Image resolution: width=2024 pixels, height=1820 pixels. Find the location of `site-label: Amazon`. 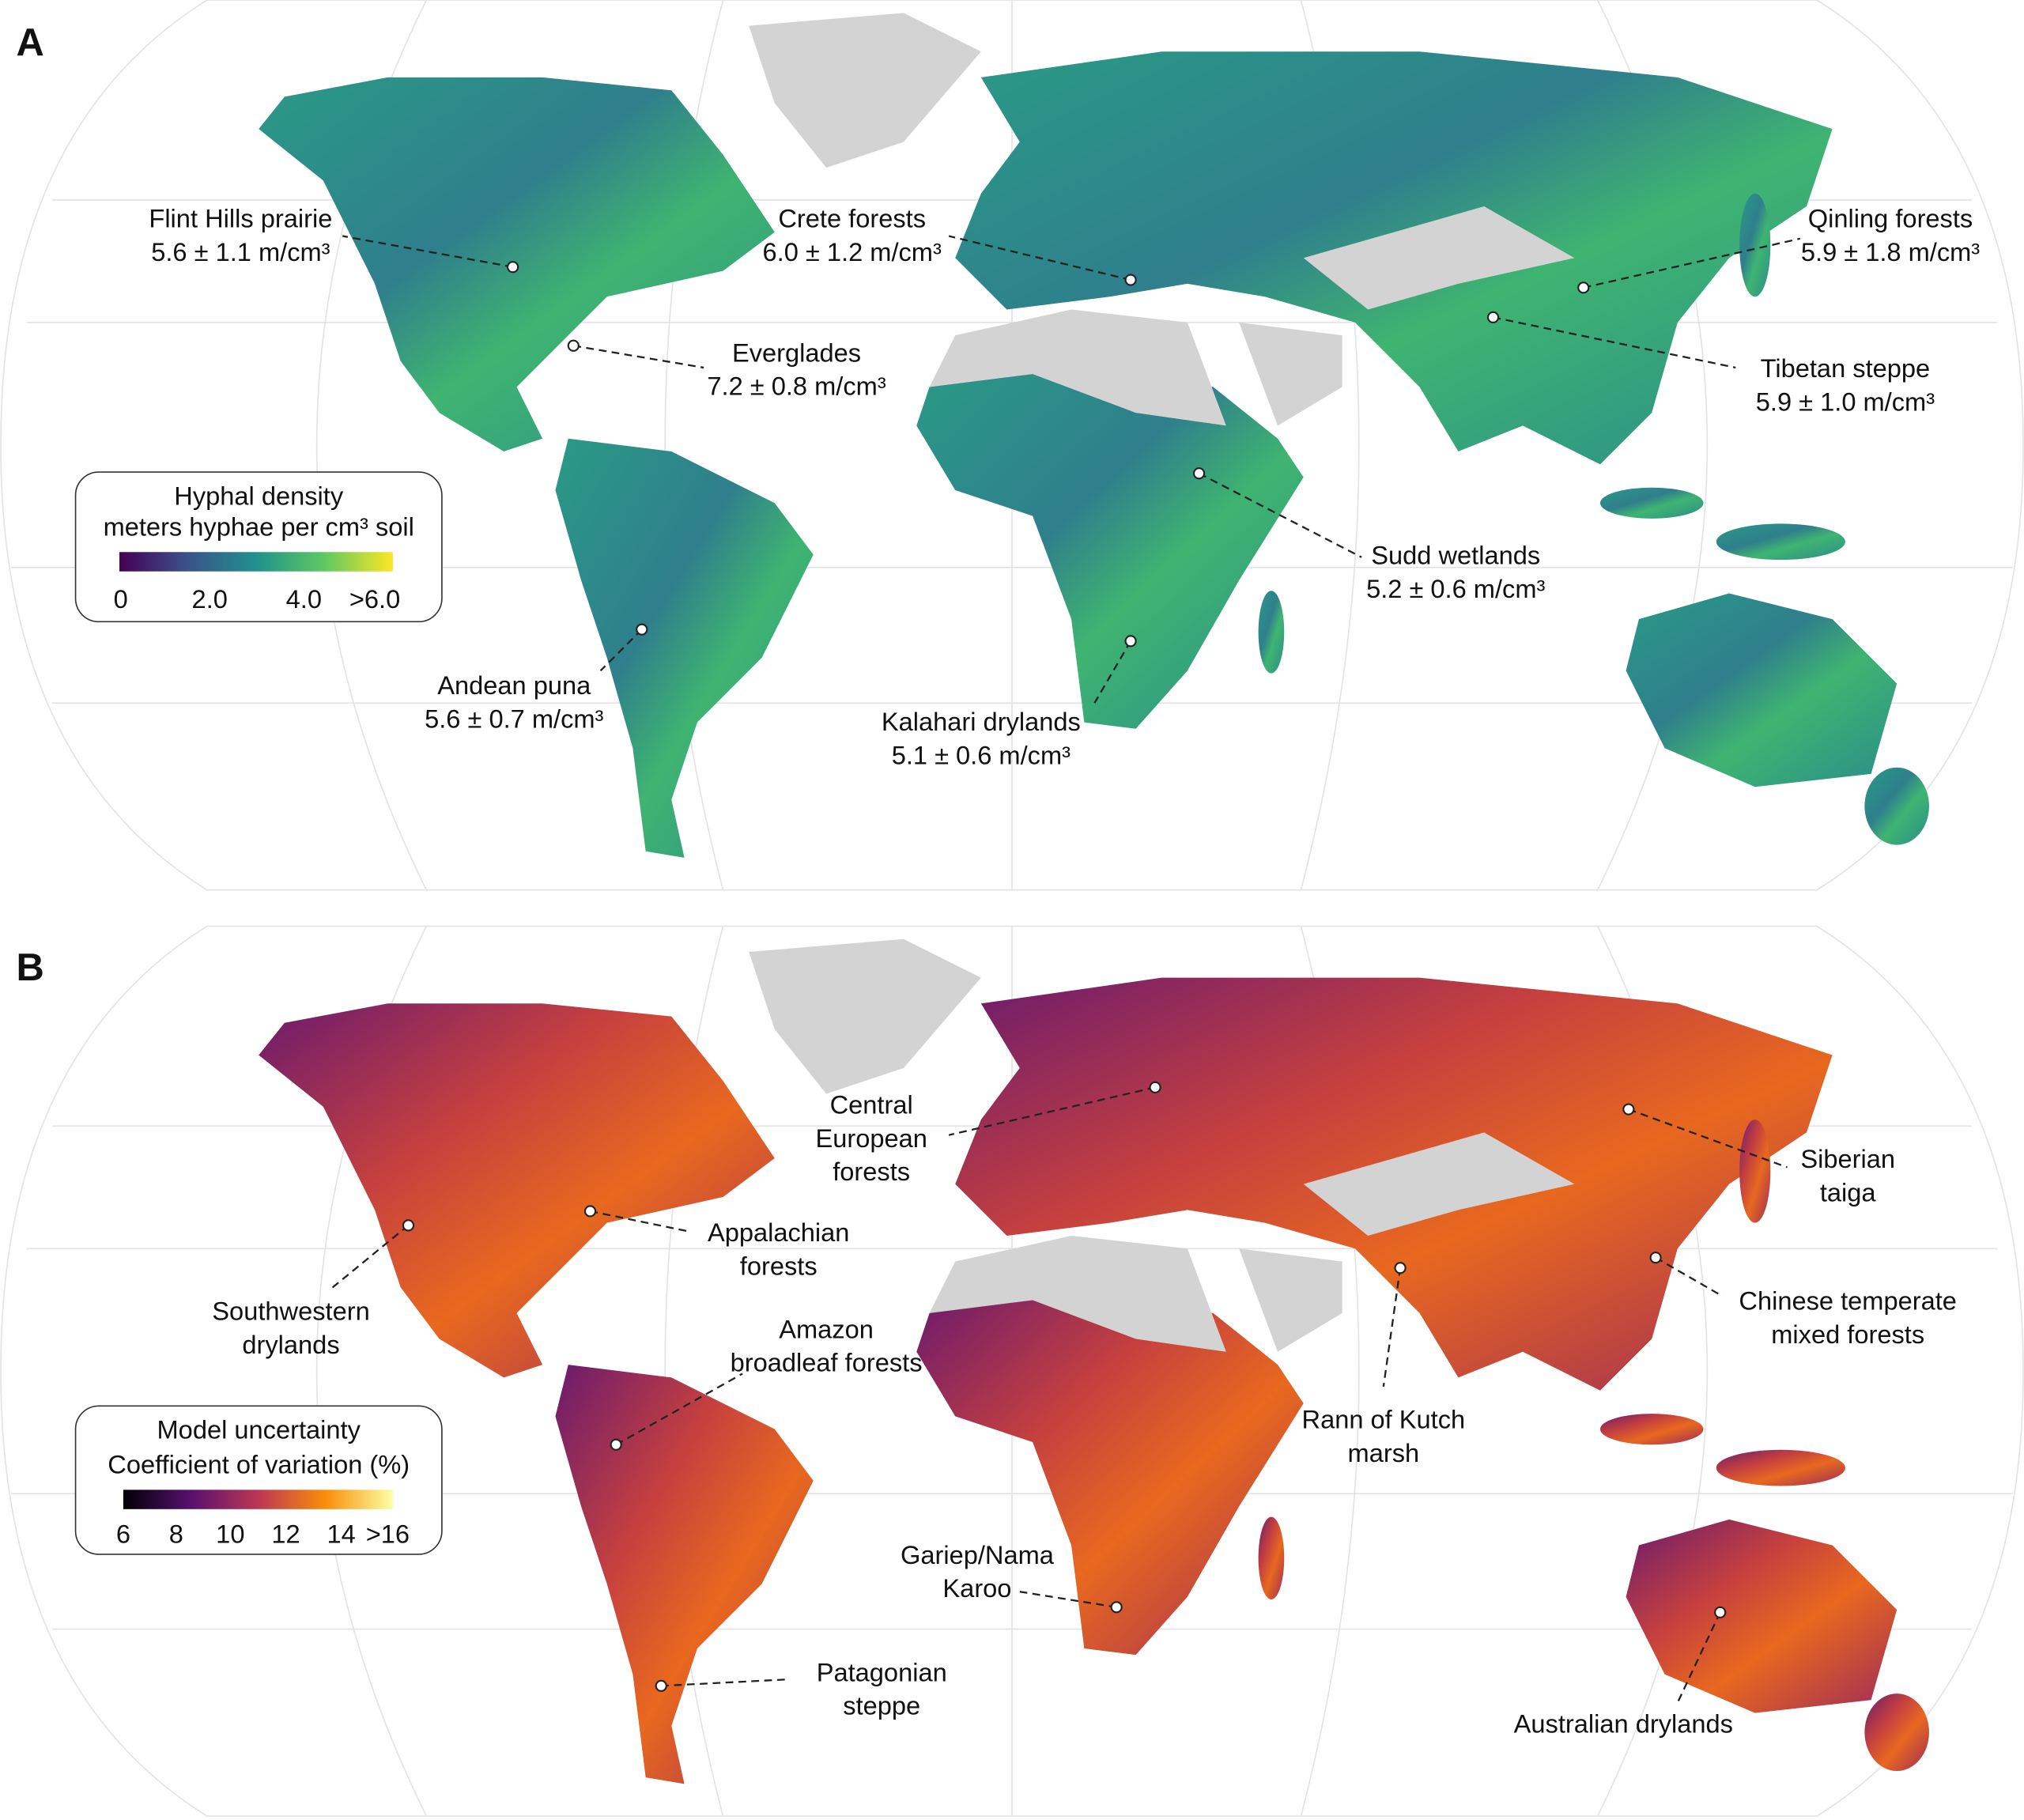

site-label: Amazon is located at coordinates (826, 1328).